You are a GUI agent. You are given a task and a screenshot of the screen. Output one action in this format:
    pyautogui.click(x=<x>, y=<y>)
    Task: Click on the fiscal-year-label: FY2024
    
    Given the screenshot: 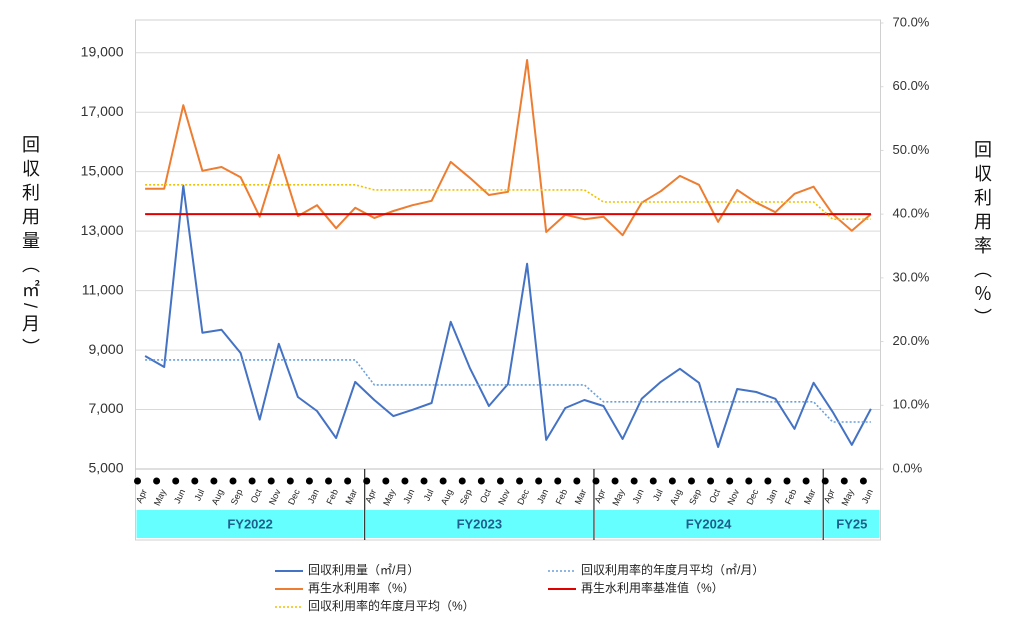 What is the action you would take?
    pyautogui.click(x=709, y=523)
    